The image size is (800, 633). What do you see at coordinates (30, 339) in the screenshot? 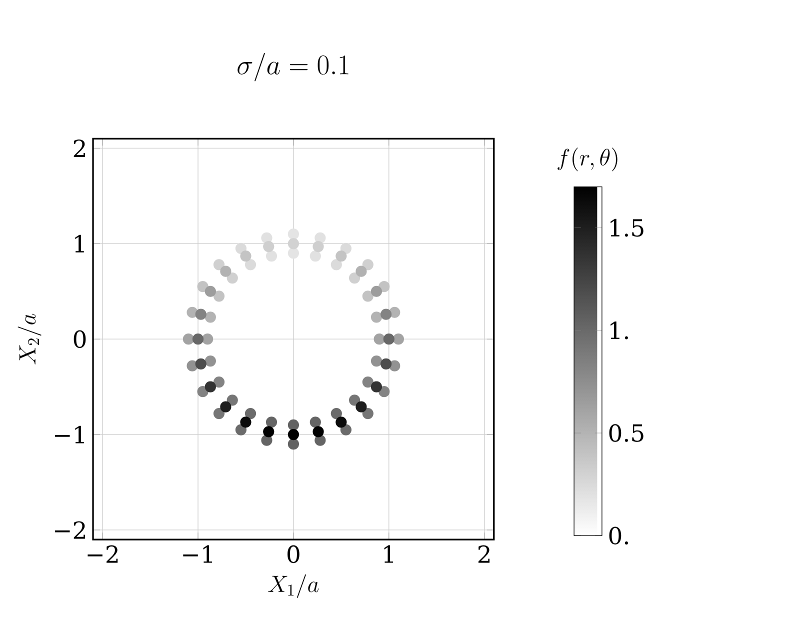
I see `y-axis-title: $X_2/a$` at bounding box center [30, 339].